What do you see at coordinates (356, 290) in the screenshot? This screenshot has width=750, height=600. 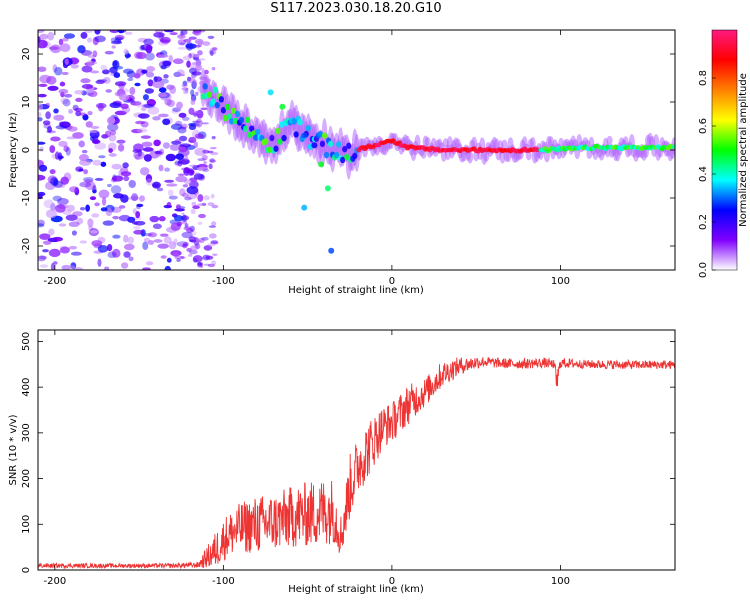 I see `spectrogram-x-label: Height of straight line (km)` at bounding box center [356, 290].